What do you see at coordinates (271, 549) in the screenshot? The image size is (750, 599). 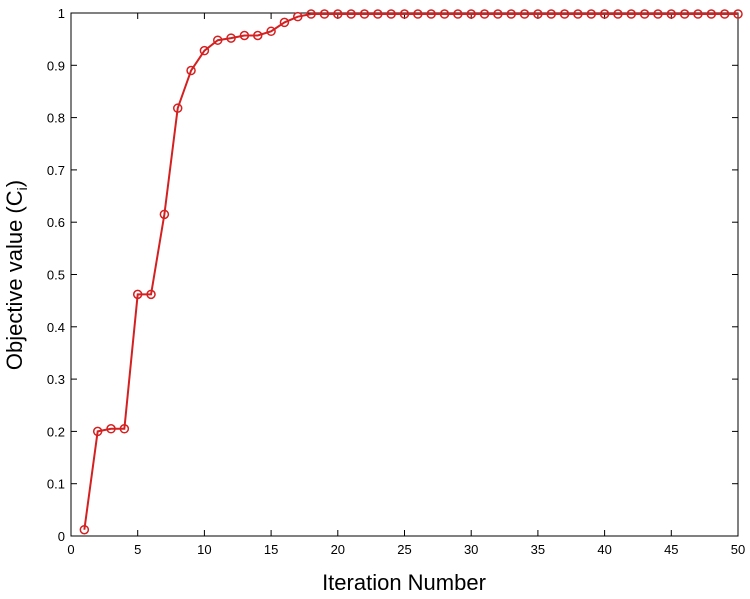 I see `x-tick-label: 15` at bounding box center [271, 549].